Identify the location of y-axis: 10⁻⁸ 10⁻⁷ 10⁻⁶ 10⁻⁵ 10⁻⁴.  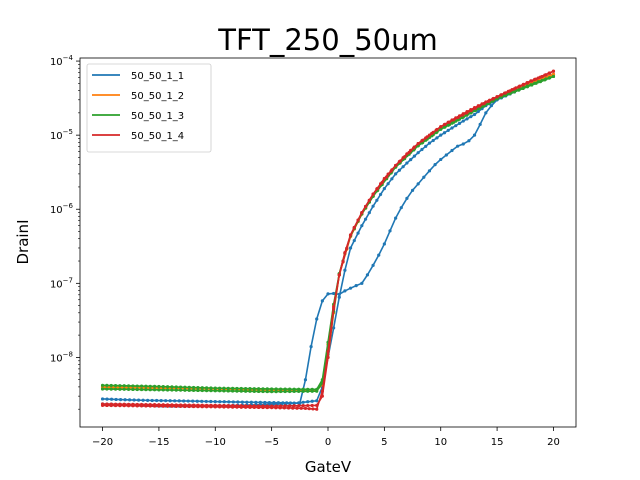
(65, 232).